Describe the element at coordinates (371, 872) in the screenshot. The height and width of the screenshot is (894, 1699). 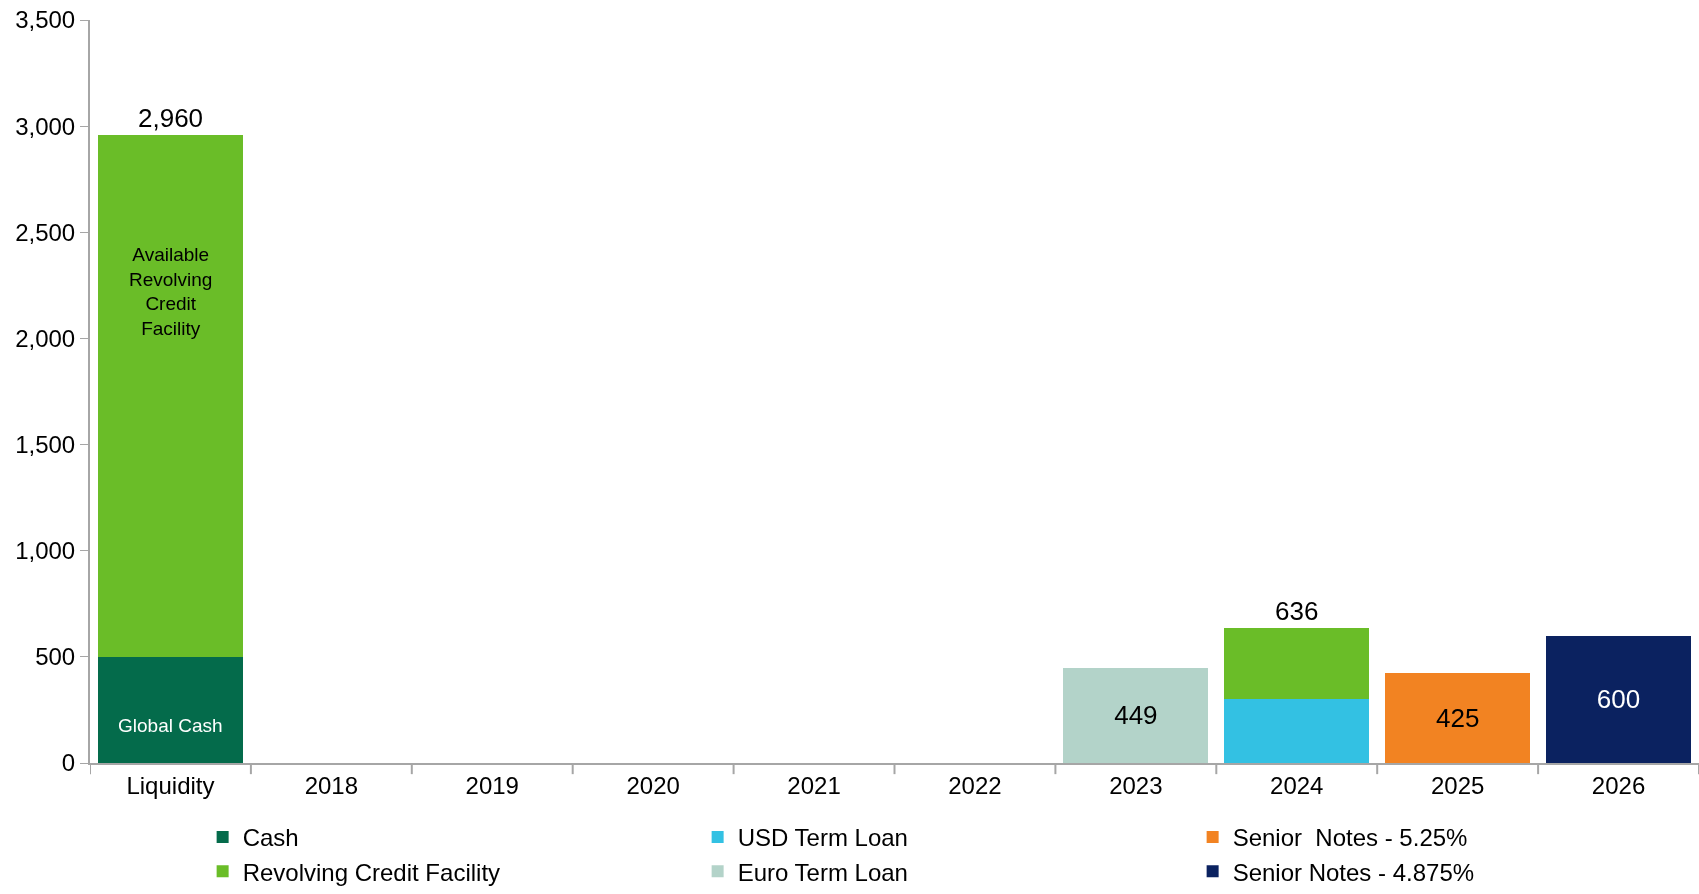
I see `legend-label: Revolving Credit Facility` at that location.